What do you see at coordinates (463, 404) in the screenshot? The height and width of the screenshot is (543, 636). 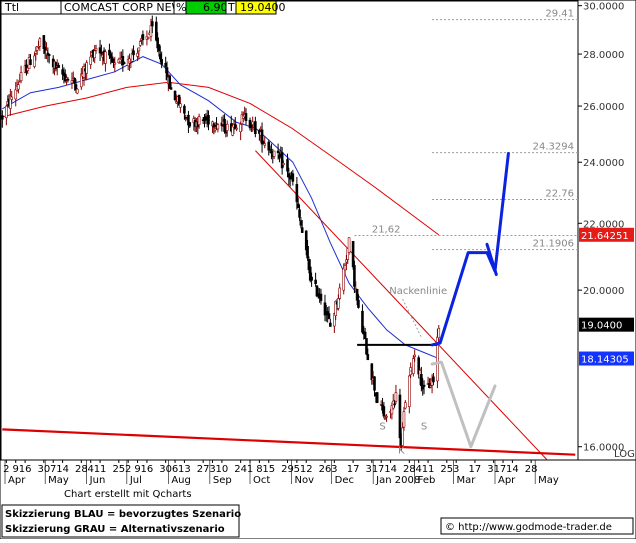 I see `scenario-grey-path` at bounding box center [463, 404].